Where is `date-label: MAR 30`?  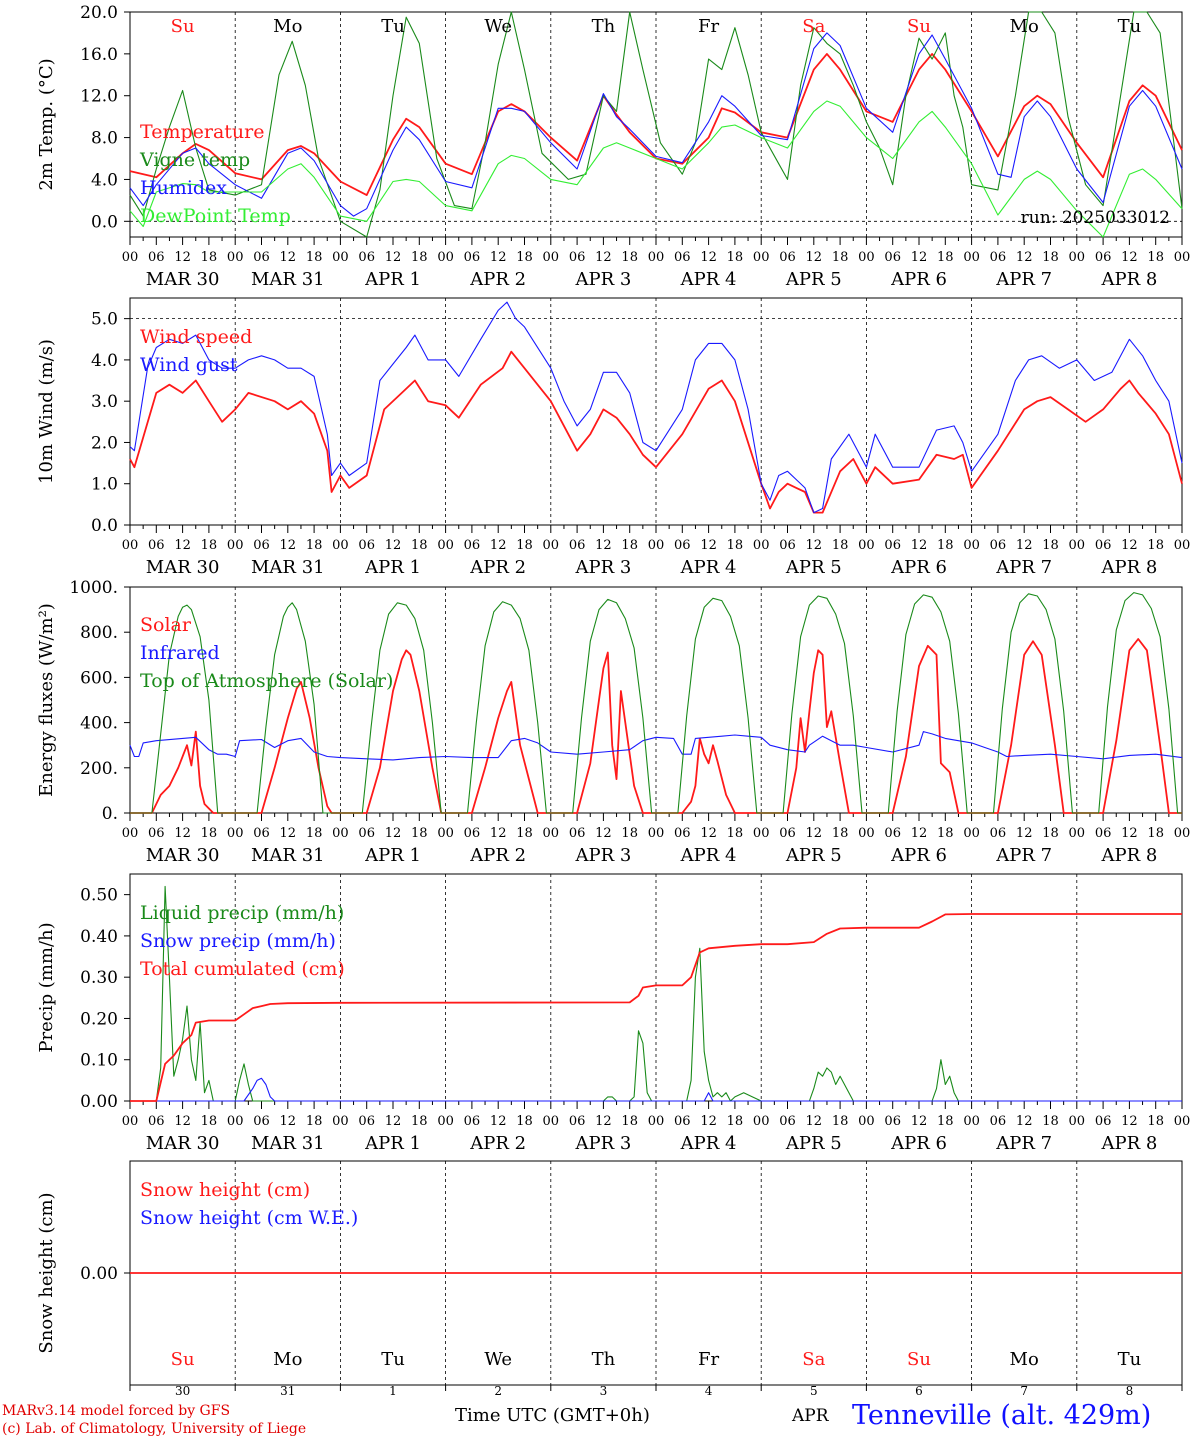 date-label: MAR 30 is located at coordinates (183, 567).